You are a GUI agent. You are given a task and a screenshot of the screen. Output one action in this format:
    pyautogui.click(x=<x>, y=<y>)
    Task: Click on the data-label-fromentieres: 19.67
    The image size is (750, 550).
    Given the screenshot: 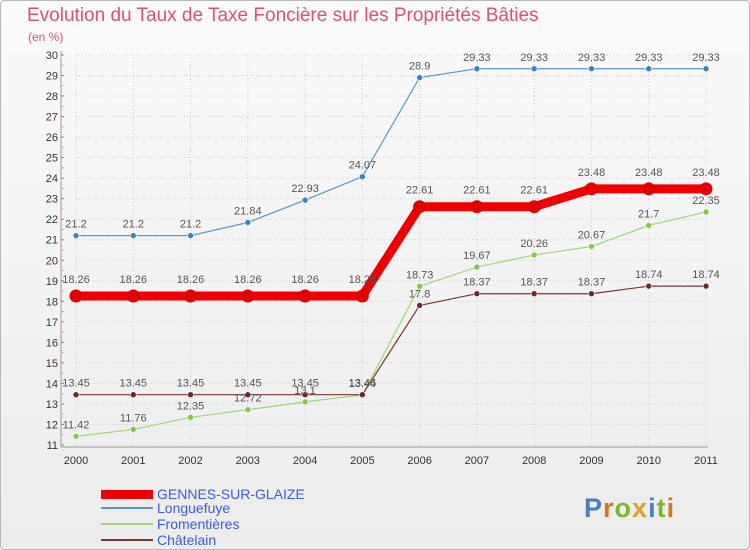 What is the action you would take?
    pyautogui.click(x=477, y=256)
    